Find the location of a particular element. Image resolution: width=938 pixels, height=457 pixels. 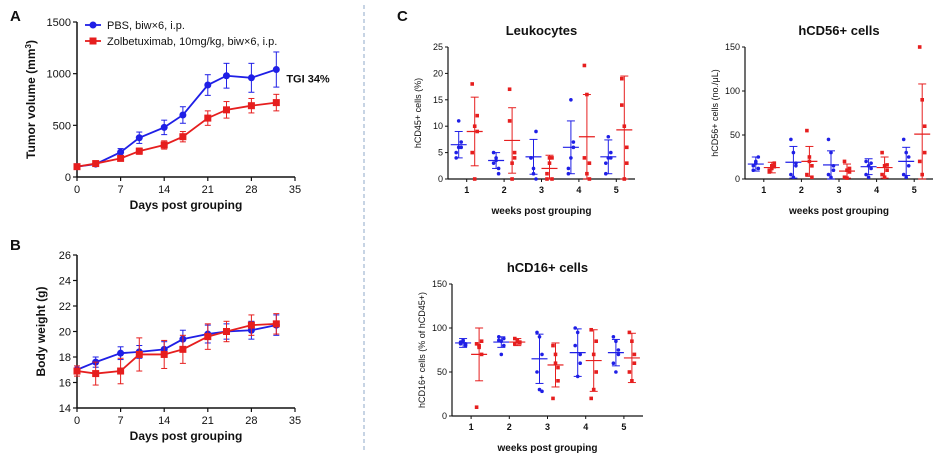

y-tick-label: 26 is located at coordinates (65, 256).